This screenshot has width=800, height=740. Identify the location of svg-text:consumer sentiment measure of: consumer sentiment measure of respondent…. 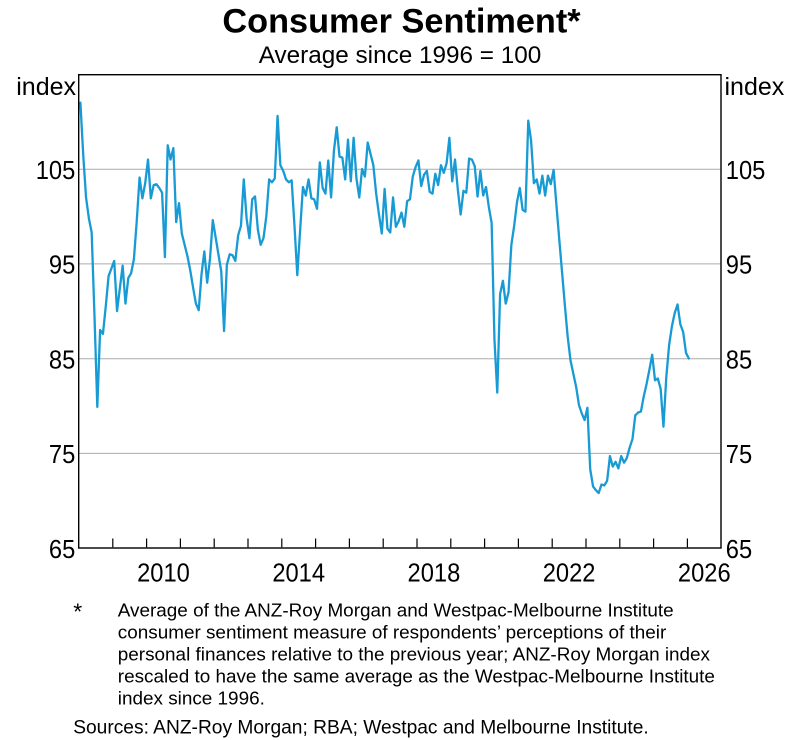
(392, 632).